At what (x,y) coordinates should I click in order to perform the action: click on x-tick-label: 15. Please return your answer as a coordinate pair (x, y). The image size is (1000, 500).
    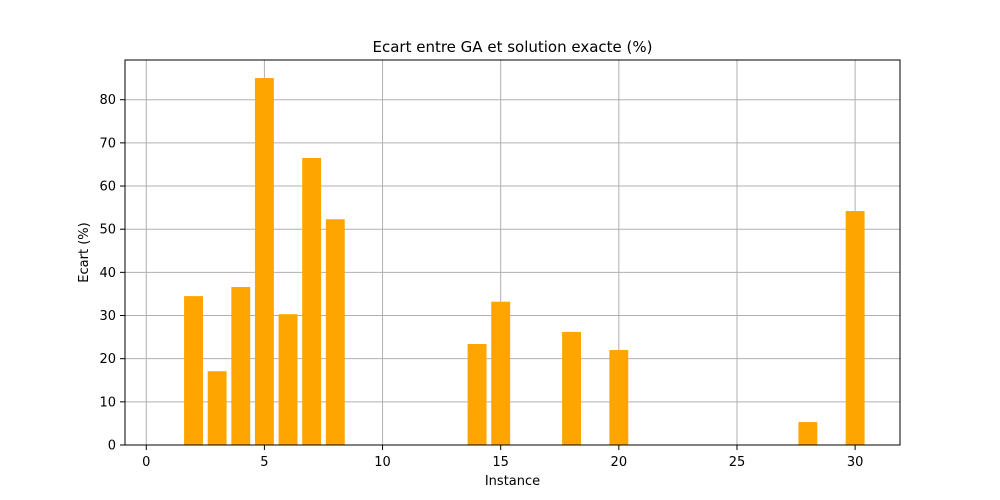
    Looking at the image, I should click on (500, 462).